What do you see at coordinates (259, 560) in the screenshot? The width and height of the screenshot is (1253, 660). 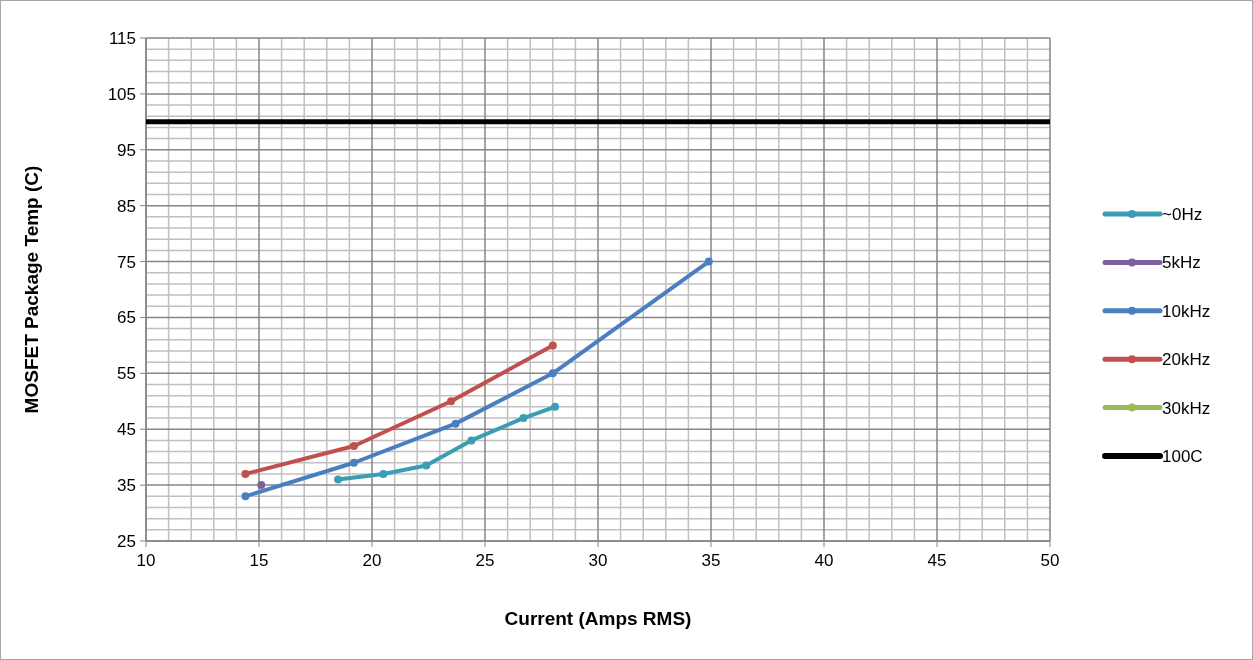 I see `x-tick-label: 15` at bounding box center [259, 560].